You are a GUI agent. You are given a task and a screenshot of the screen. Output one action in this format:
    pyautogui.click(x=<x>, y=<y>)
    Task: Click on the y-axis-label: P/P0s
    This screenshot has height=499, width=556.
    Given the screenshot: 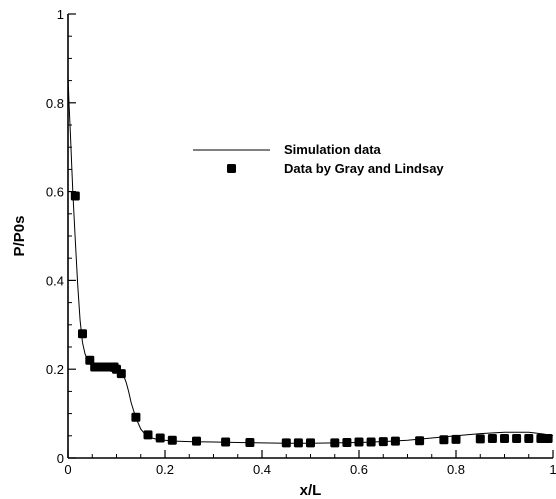 What is the action you would take?
    pyautogui.click(x=19, y=236)
    